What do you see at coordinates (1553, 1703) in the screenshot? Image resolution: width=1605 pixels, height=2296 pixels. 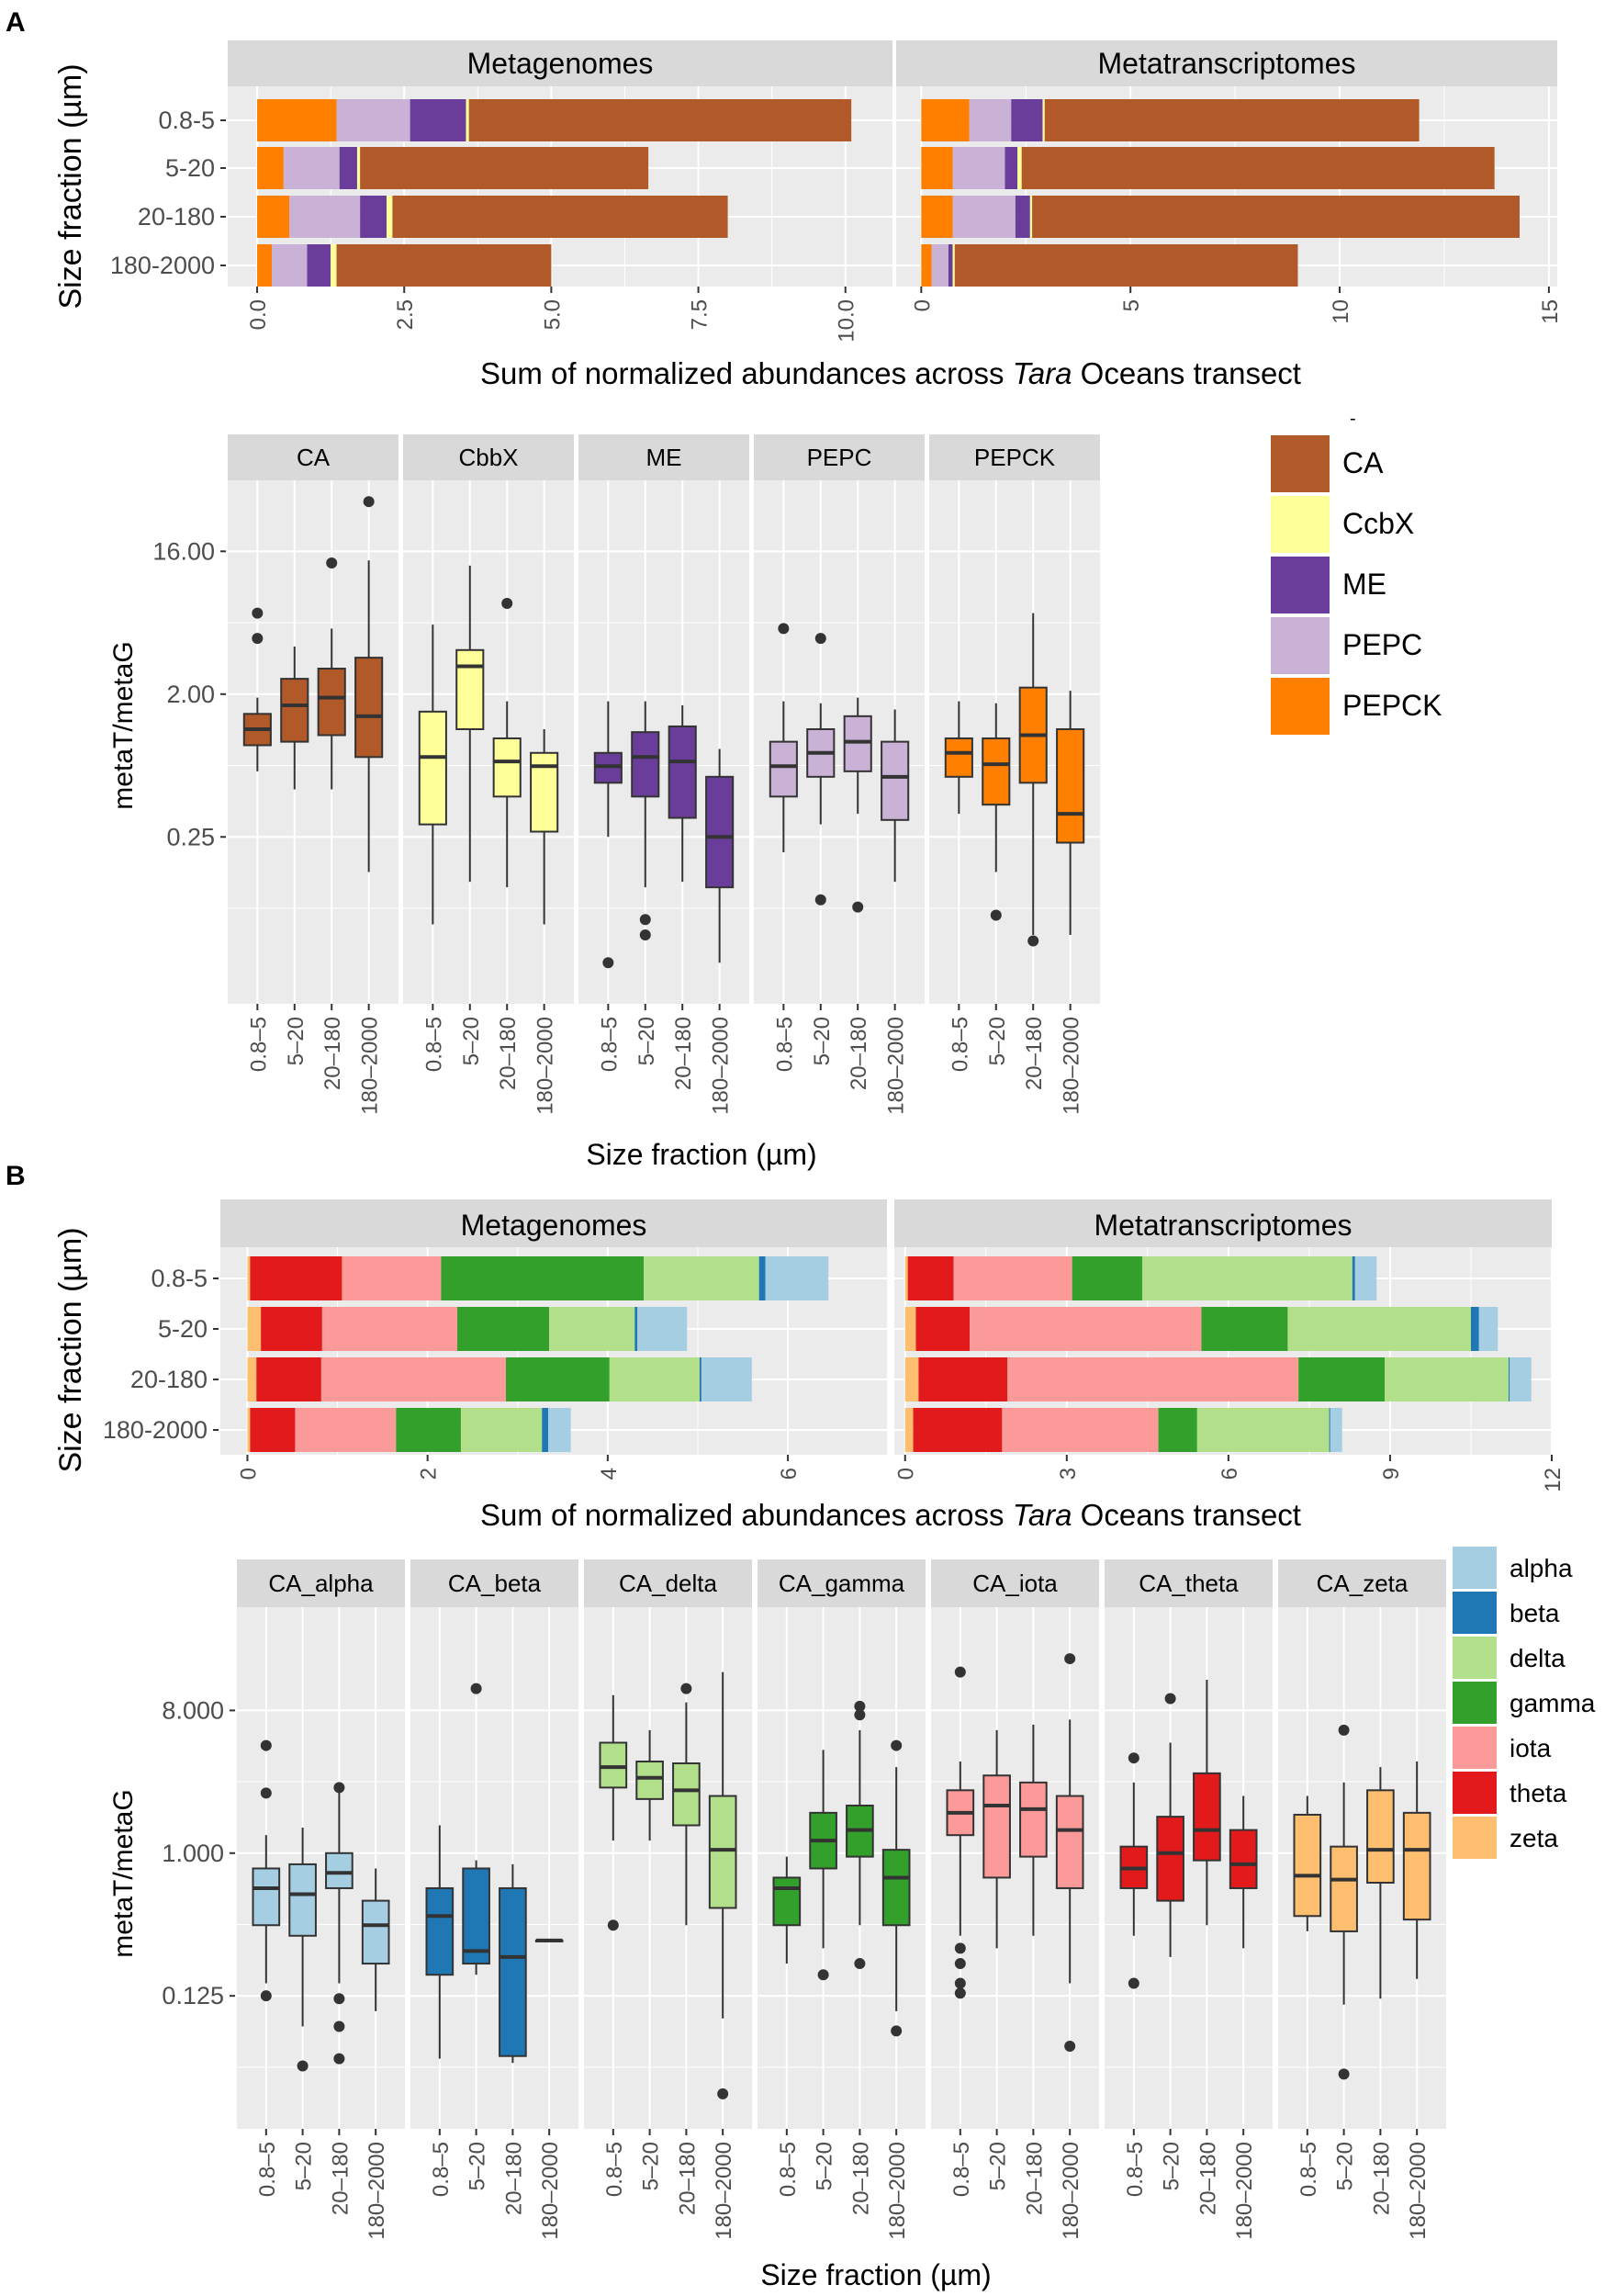 I see `b-legend-label: gamma` at bounding box center [1553, 1703].